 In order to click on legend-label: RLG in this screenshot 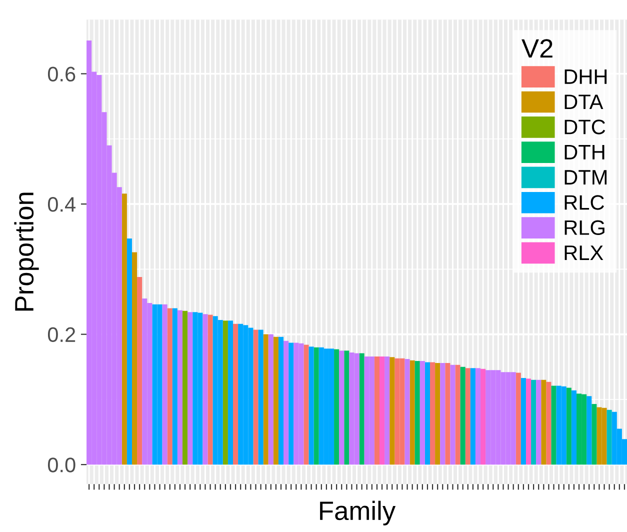, I will do `click(584, 228)`.